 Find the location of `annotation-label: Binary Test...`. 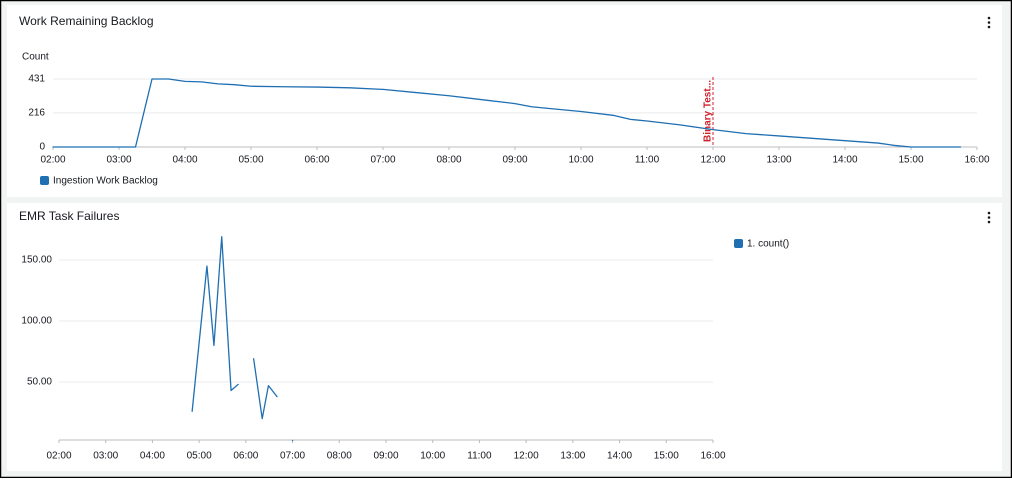

annotation-label: Binary Test... is located at coordinates (708, 111).